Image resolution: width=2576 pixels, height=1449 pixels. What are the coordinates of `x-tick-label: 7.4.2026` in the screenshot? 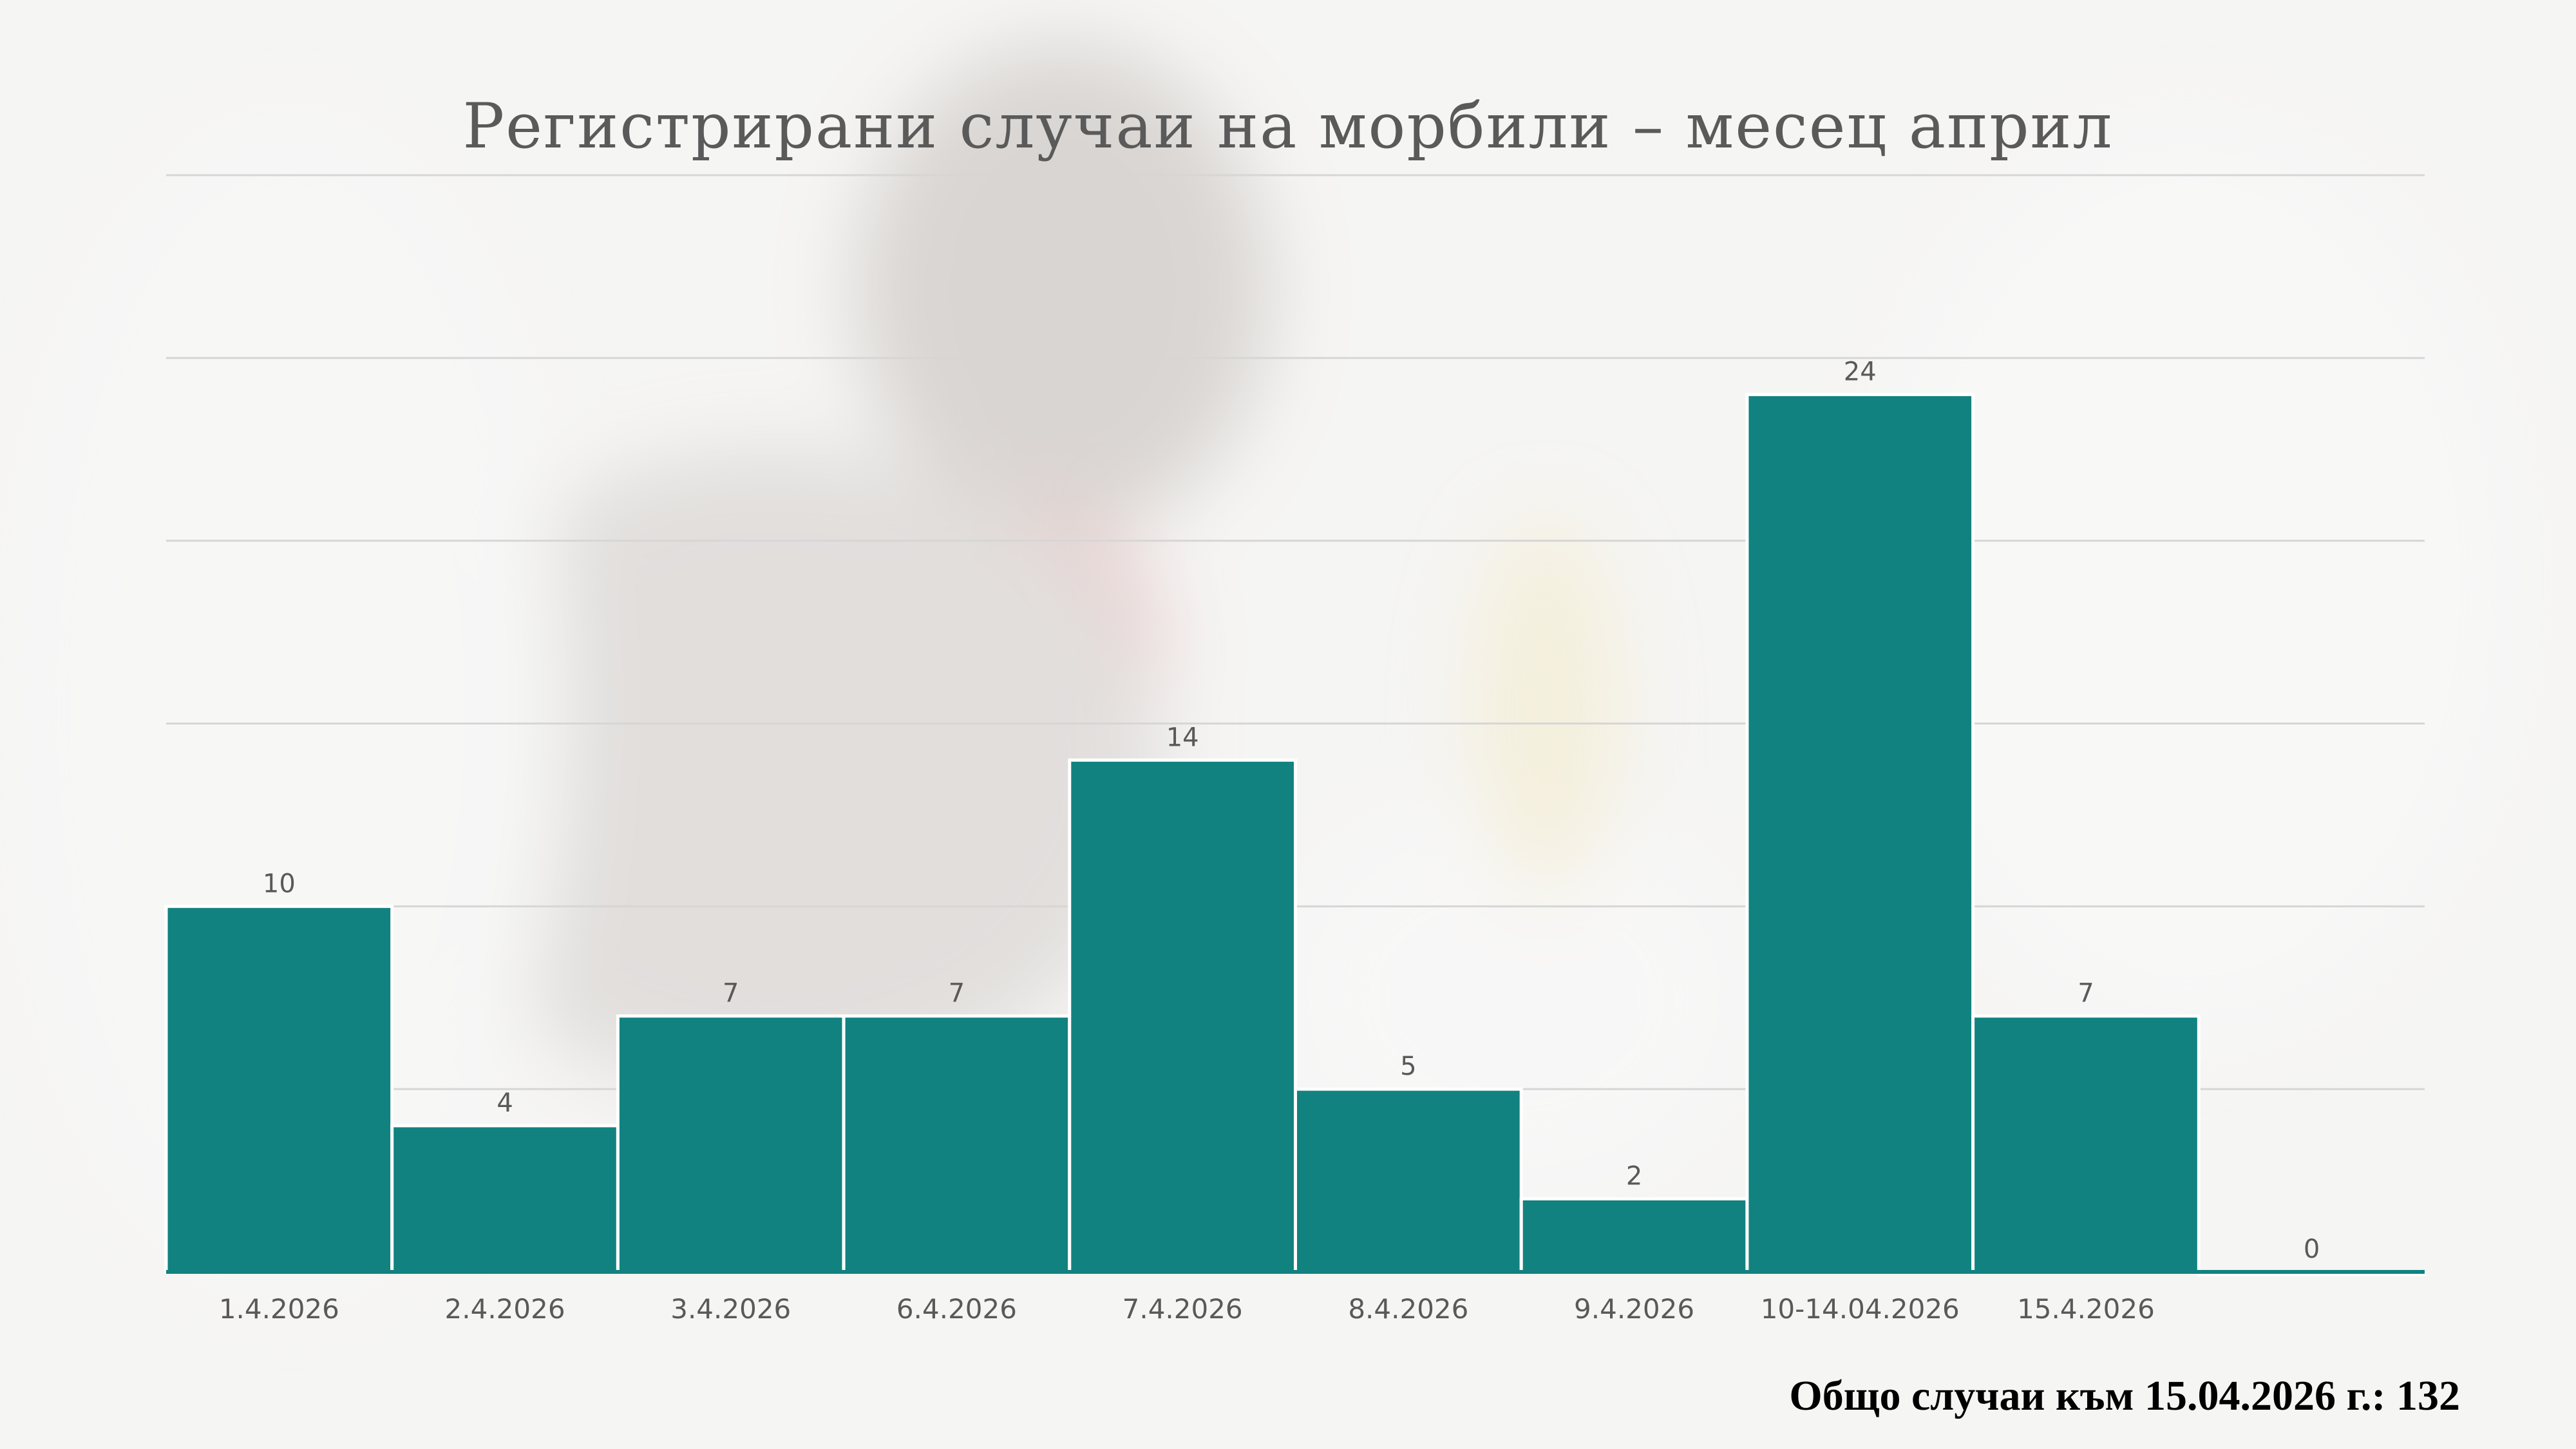 It's located at (1182, 1309).